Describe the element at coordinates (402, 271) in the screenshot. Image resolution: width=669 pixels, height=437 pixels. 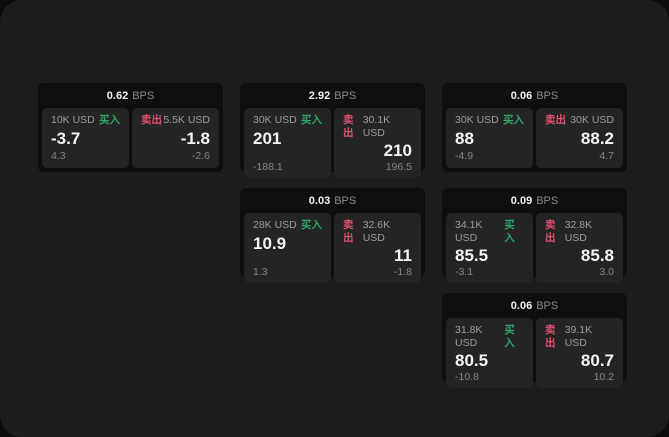
I see `sell-sub-value: -1.8` at that location.